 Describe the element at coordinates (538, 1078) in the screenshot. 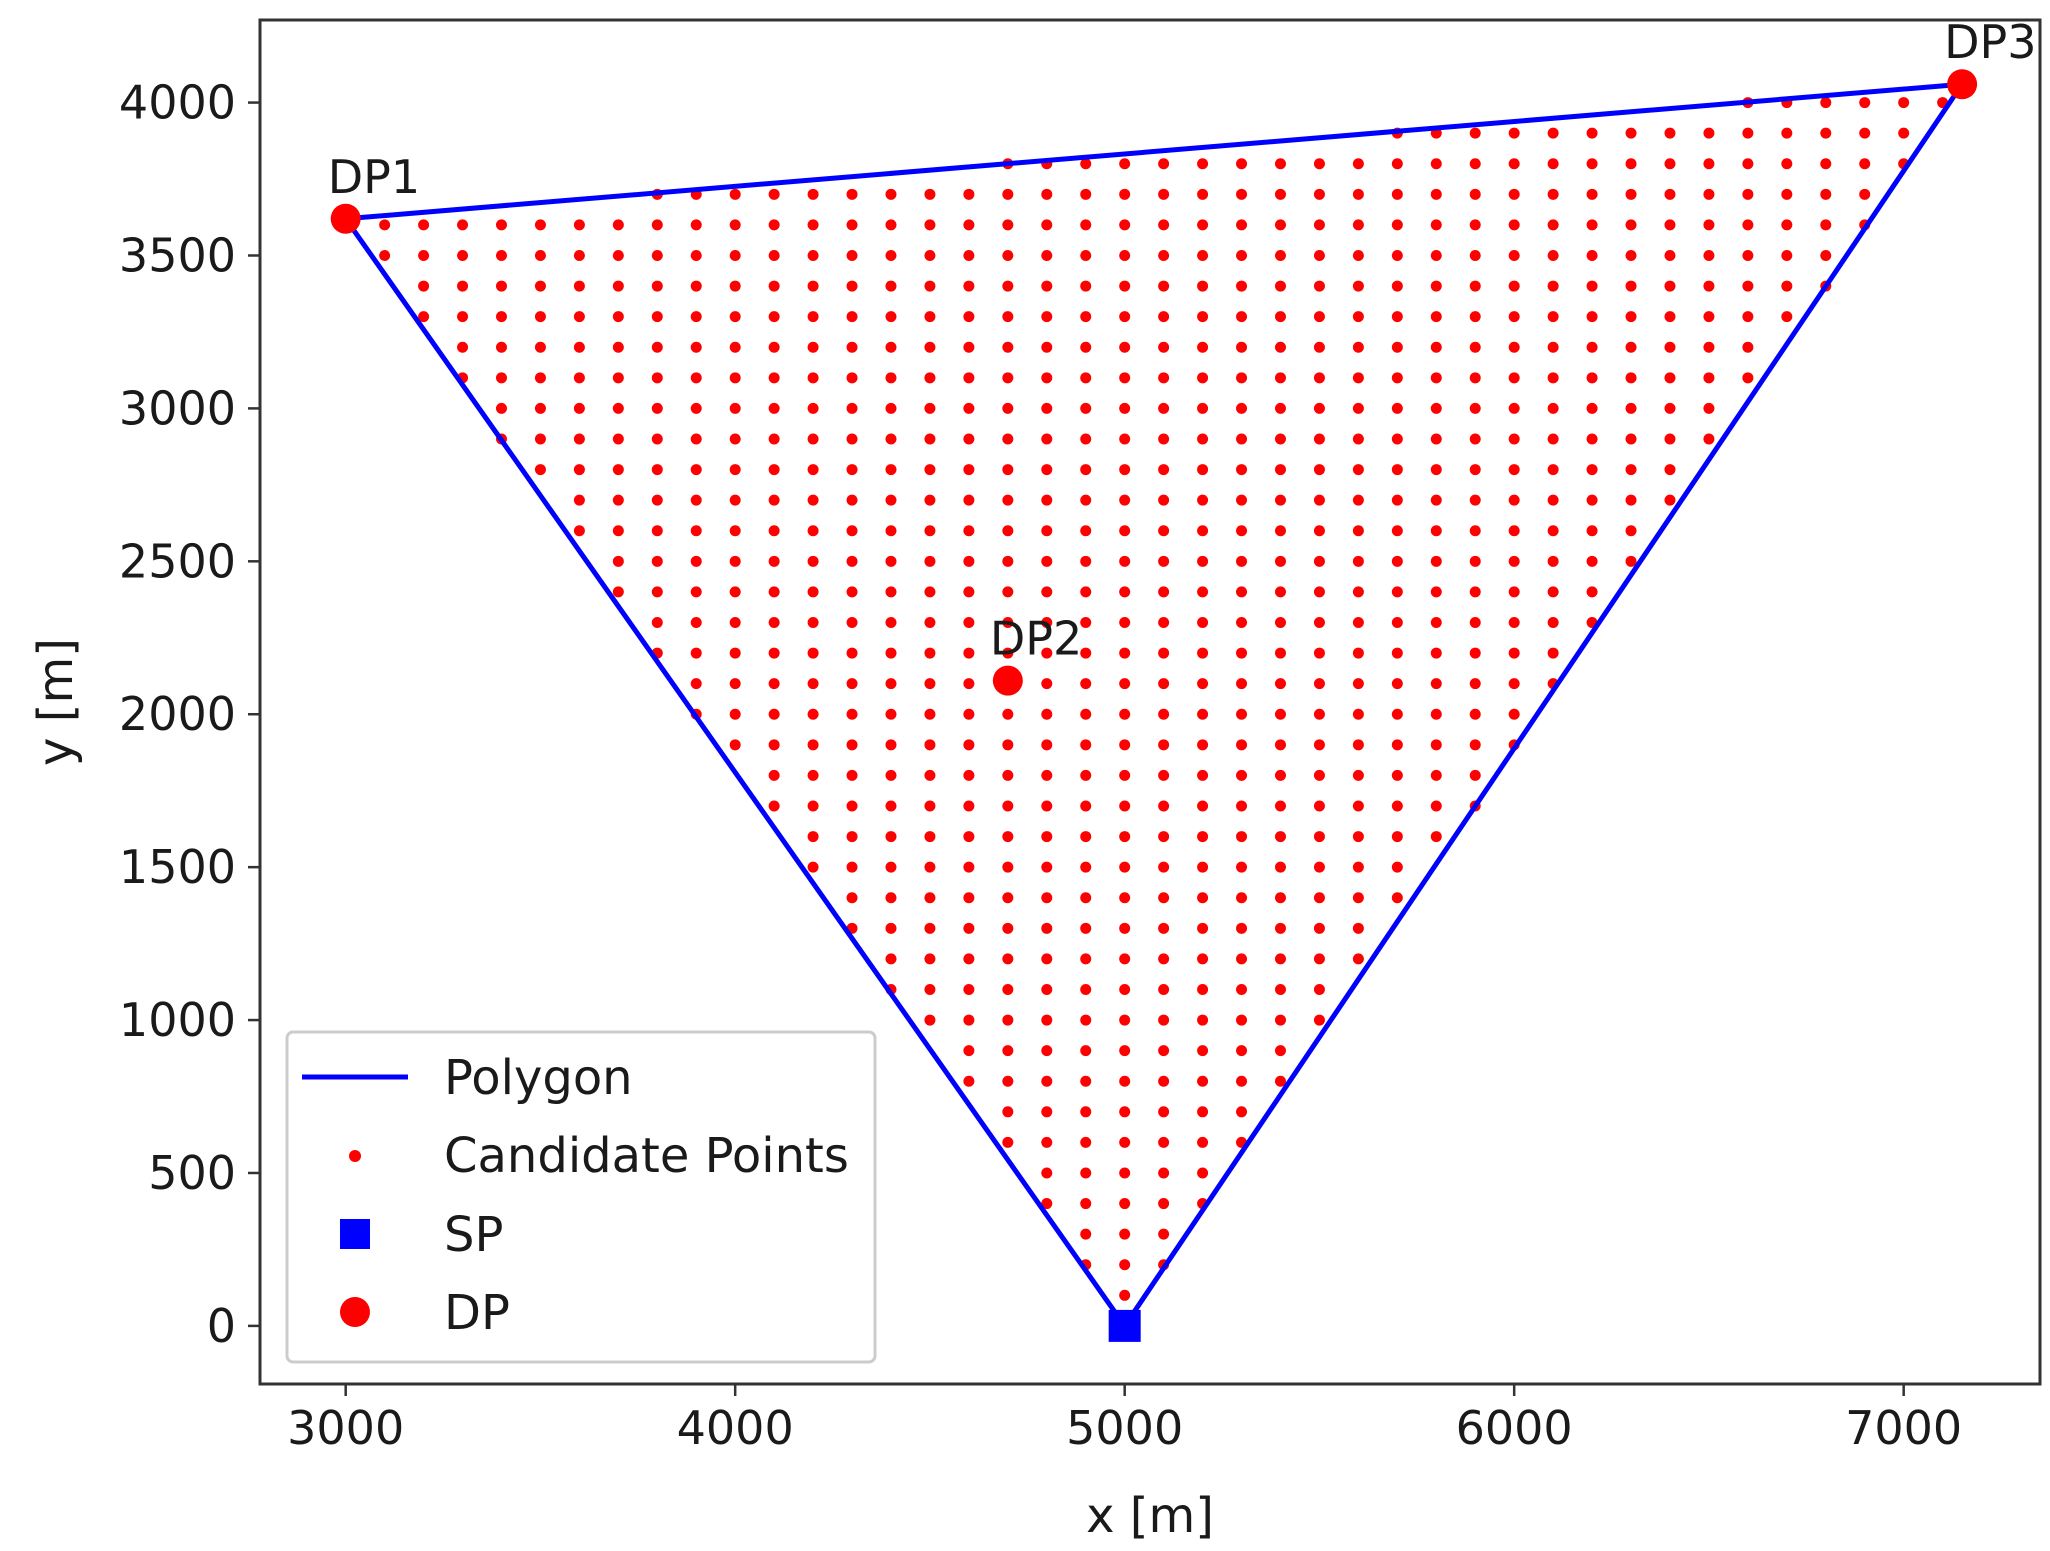

I see `legend-polygon-label: Polygon` at that location.